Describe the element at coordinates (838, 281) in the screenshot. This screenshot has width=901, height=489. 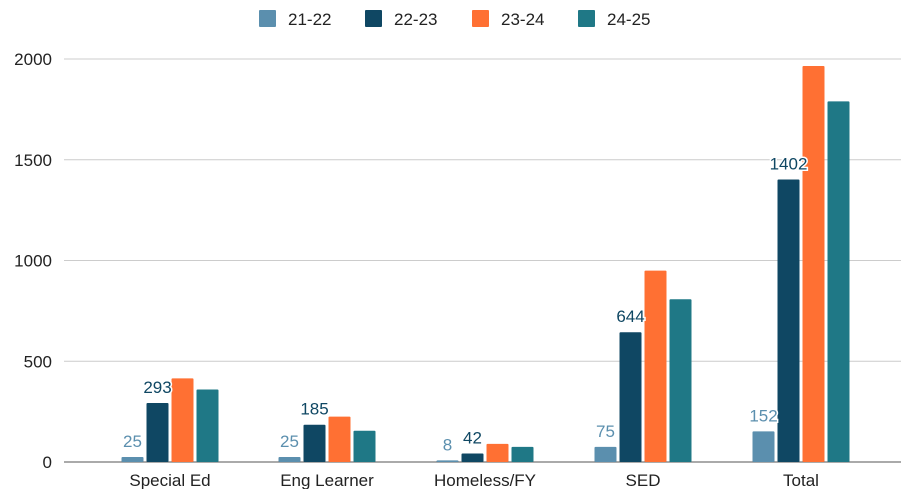
I see `bar-24-25-total` at that location.